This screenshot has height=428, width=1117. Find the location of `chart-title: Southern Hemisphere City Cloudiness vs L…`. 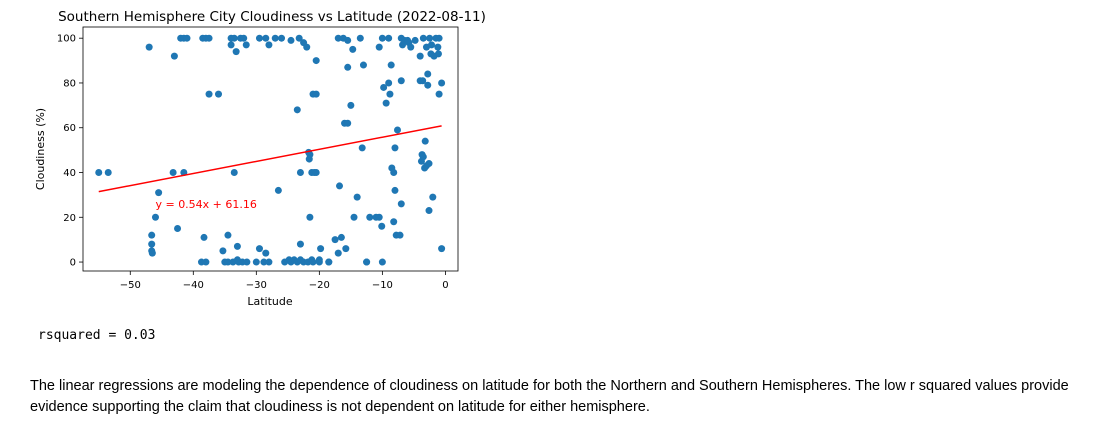

chart-title: Southern Hemisphere City Cloudiness vs L… is located at coordinates (272, 17).